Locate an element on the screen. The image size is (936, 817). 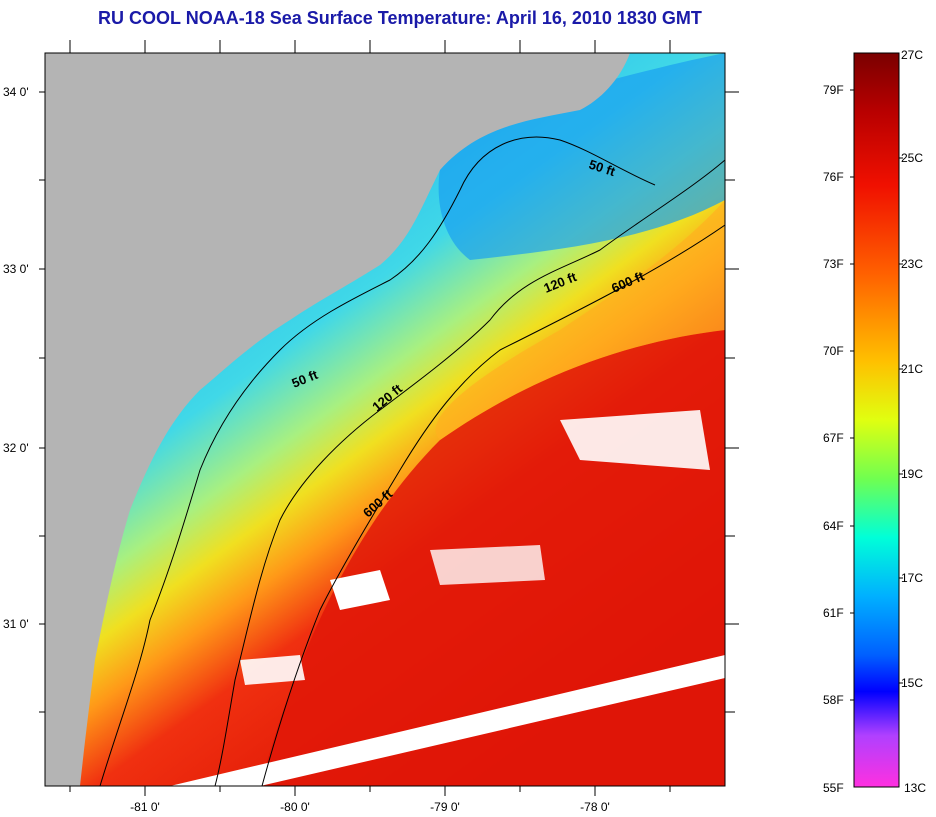
colorbar-gradient is located at coordinates (876, 420).